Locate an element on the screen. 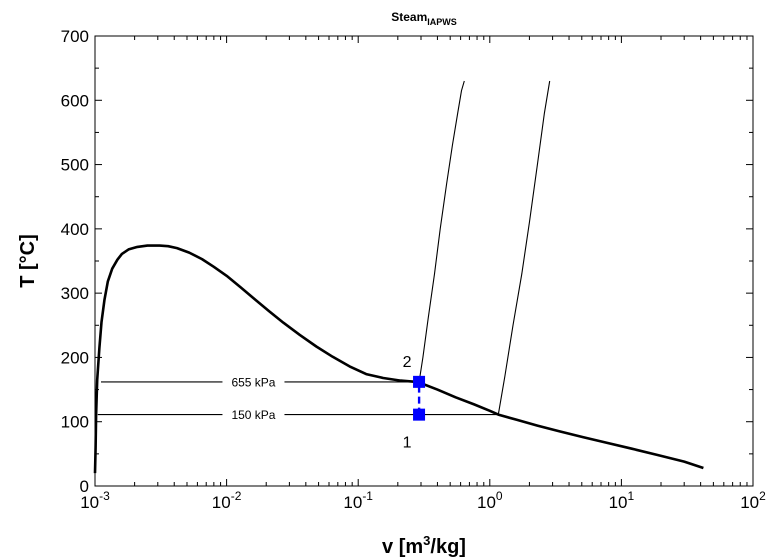  y-tick-label: 0 is located at coordinates (84, 486).